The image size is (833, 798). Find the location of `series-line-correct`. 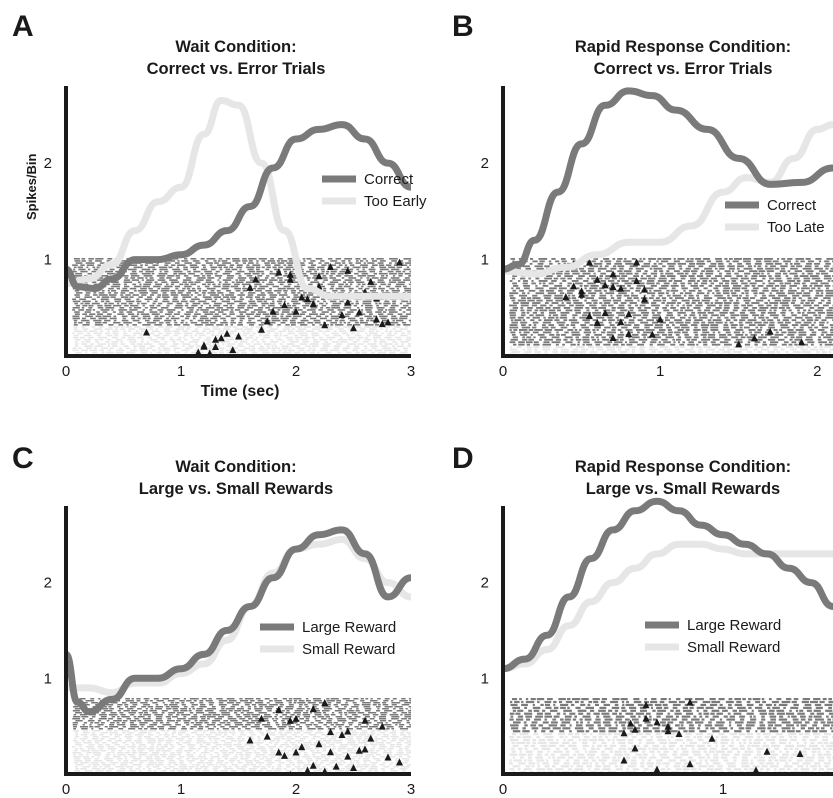

series-line-correct is located at coordinates (668, 180).